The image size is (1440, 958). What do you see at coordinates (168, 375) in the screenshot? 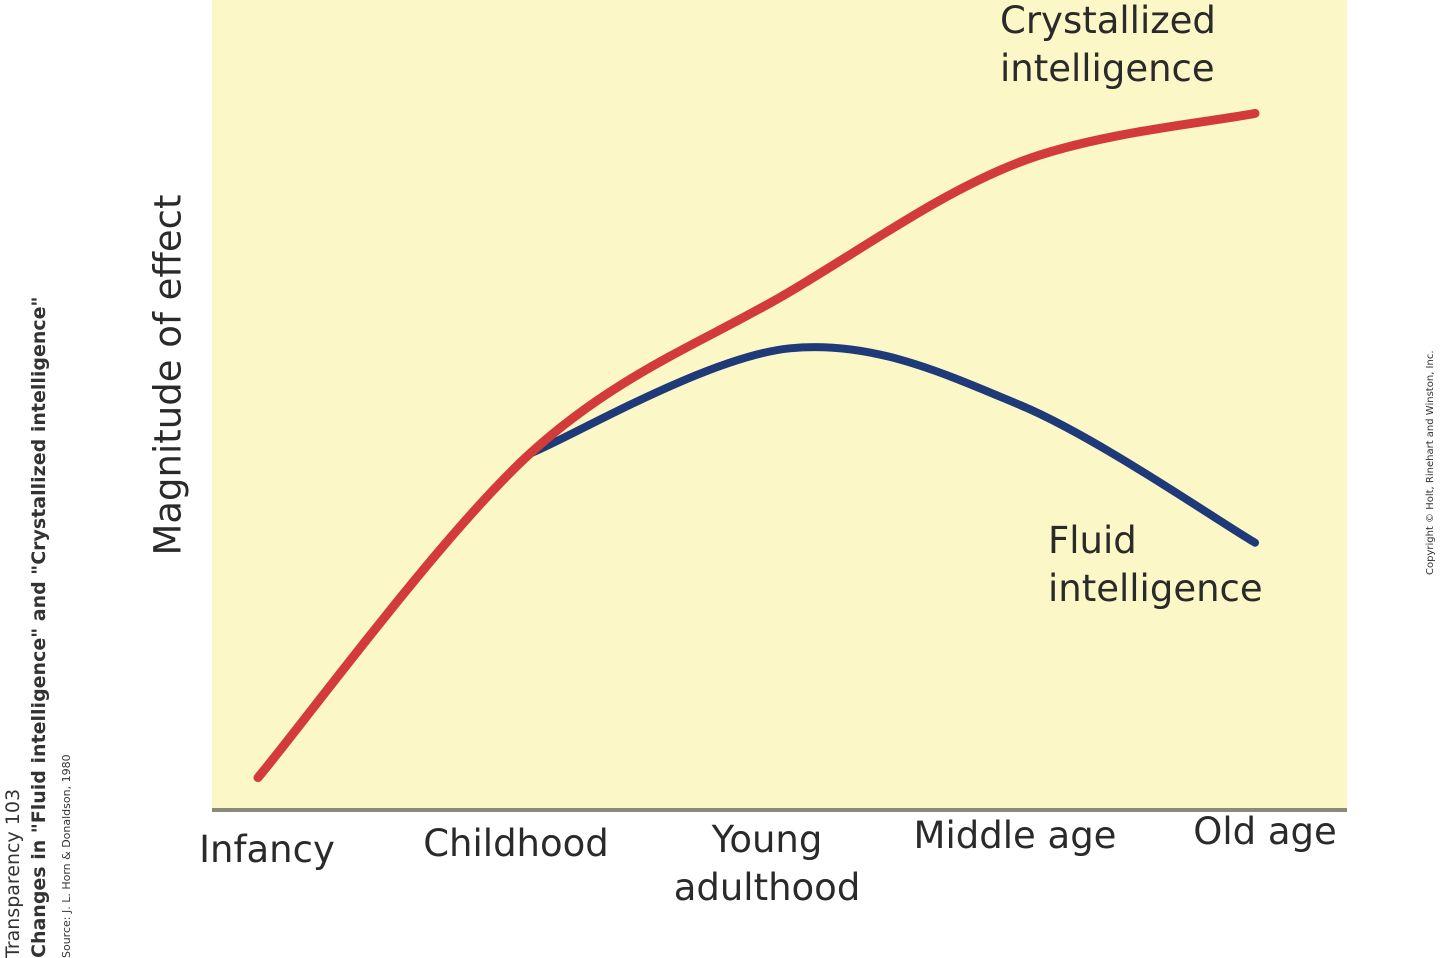
I see `y-axis-label: Magnitude of effect` at bounding box center [168, 375].